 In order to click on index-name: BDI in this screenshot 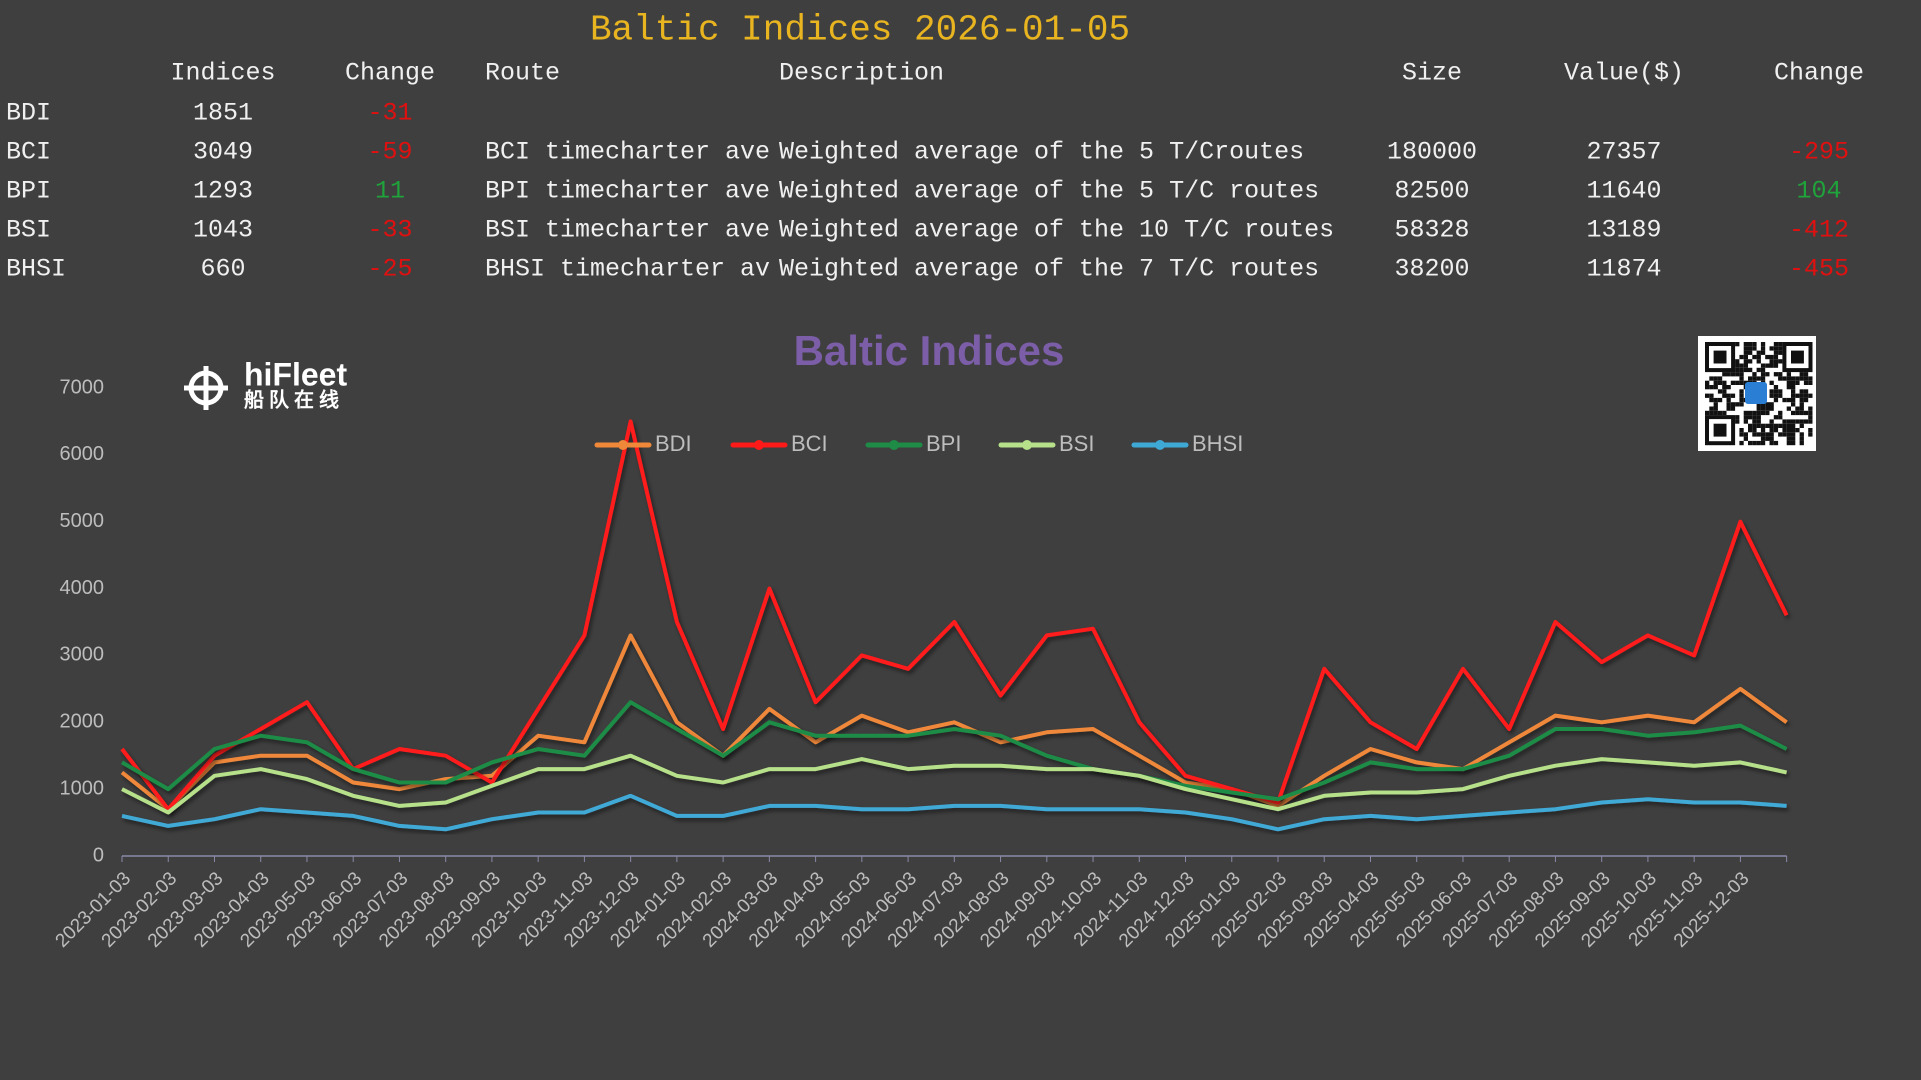, I will do `click(28, 113)`.